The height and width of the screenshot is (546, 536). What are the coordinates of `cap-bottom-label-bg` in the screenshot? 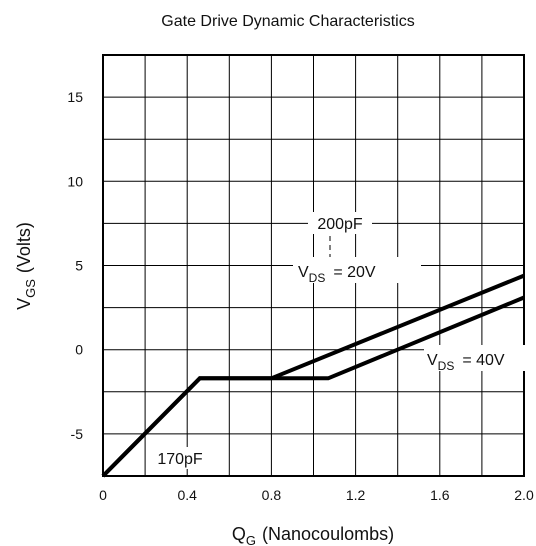 It's located at (180, 458).